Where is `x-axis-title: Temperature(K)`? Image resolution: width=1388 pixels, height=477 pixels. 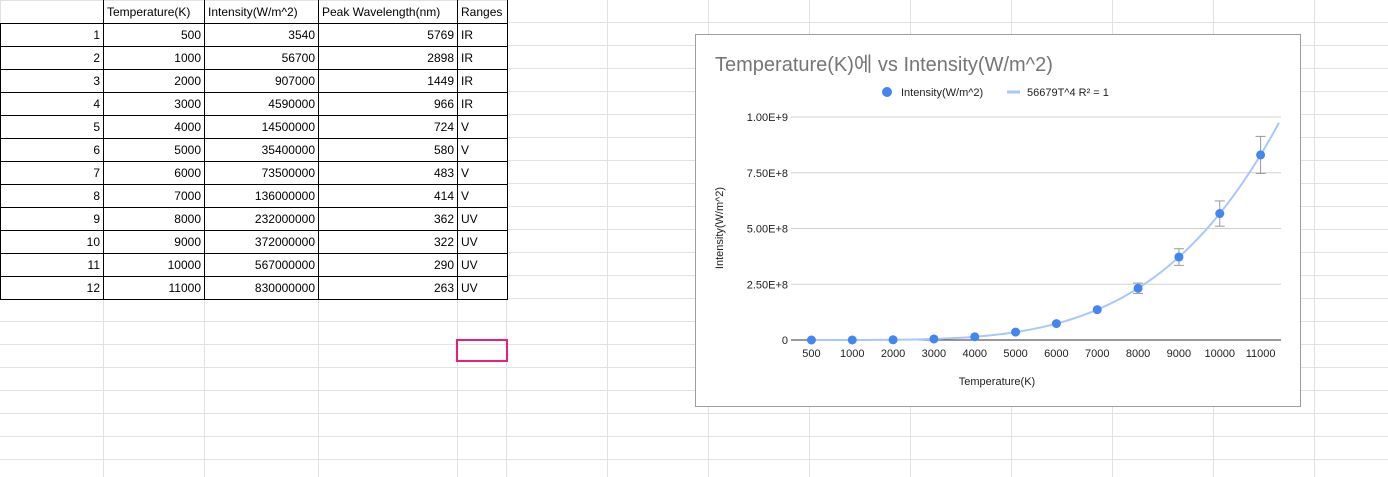 x-axis-title: Temperature(K) is located at coordinates (997, 382).